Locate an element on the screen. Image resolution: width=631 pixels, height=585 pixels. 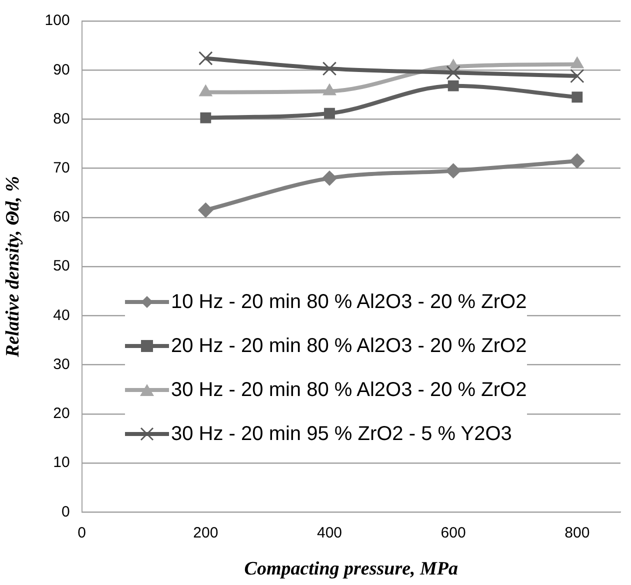
y-tick-label: 50 is located at coordinates (61, 266).